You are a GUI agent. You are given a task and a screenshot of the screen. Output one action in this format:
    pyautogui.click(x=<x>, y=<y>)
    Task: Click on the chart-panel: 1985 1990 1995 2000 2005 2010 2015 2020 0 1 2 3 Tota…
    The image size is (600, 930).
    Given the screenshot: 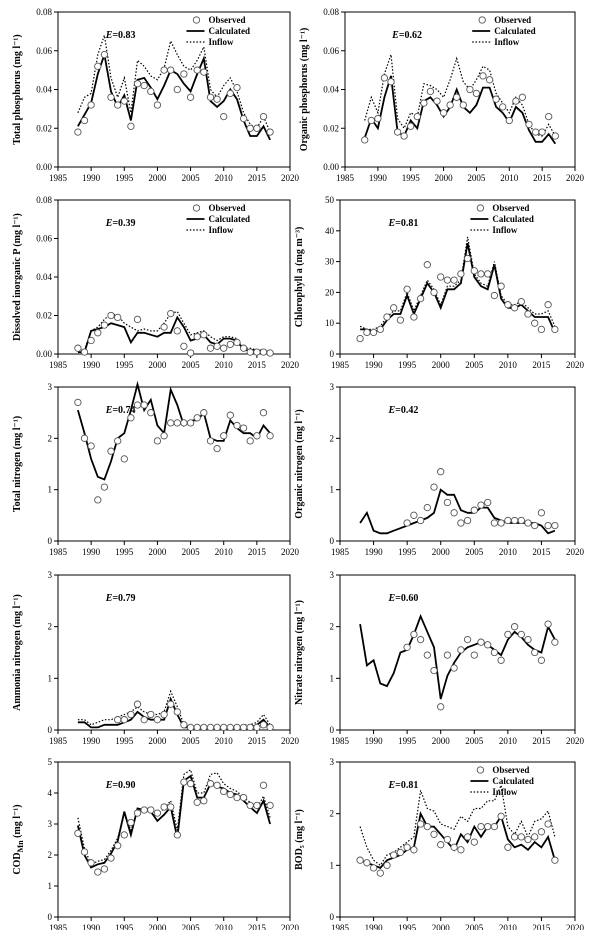 What is the action you would take?
    pyautogui.click(x=156, y=468)
    